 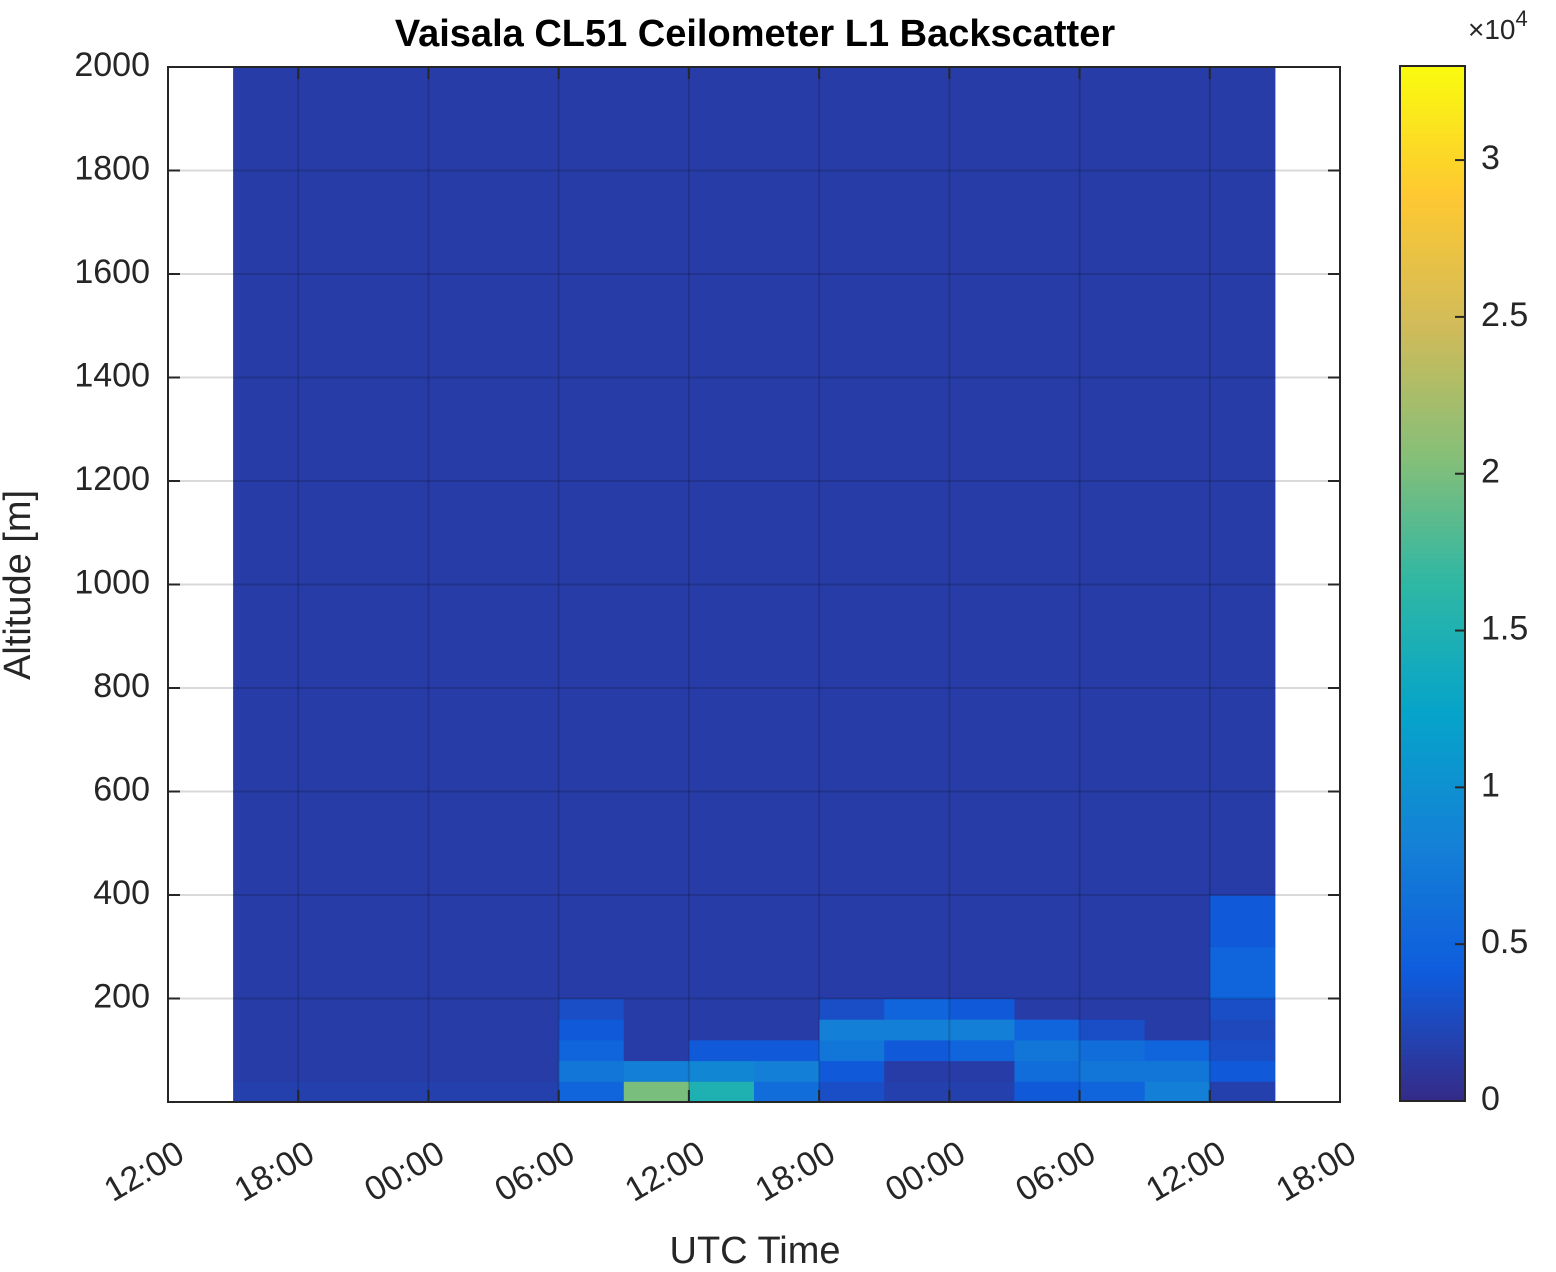 What do you see at coordinates (112, 375) in the screenshot?
I see `y-tick-label: 1400` at bounding box center [112, 375].